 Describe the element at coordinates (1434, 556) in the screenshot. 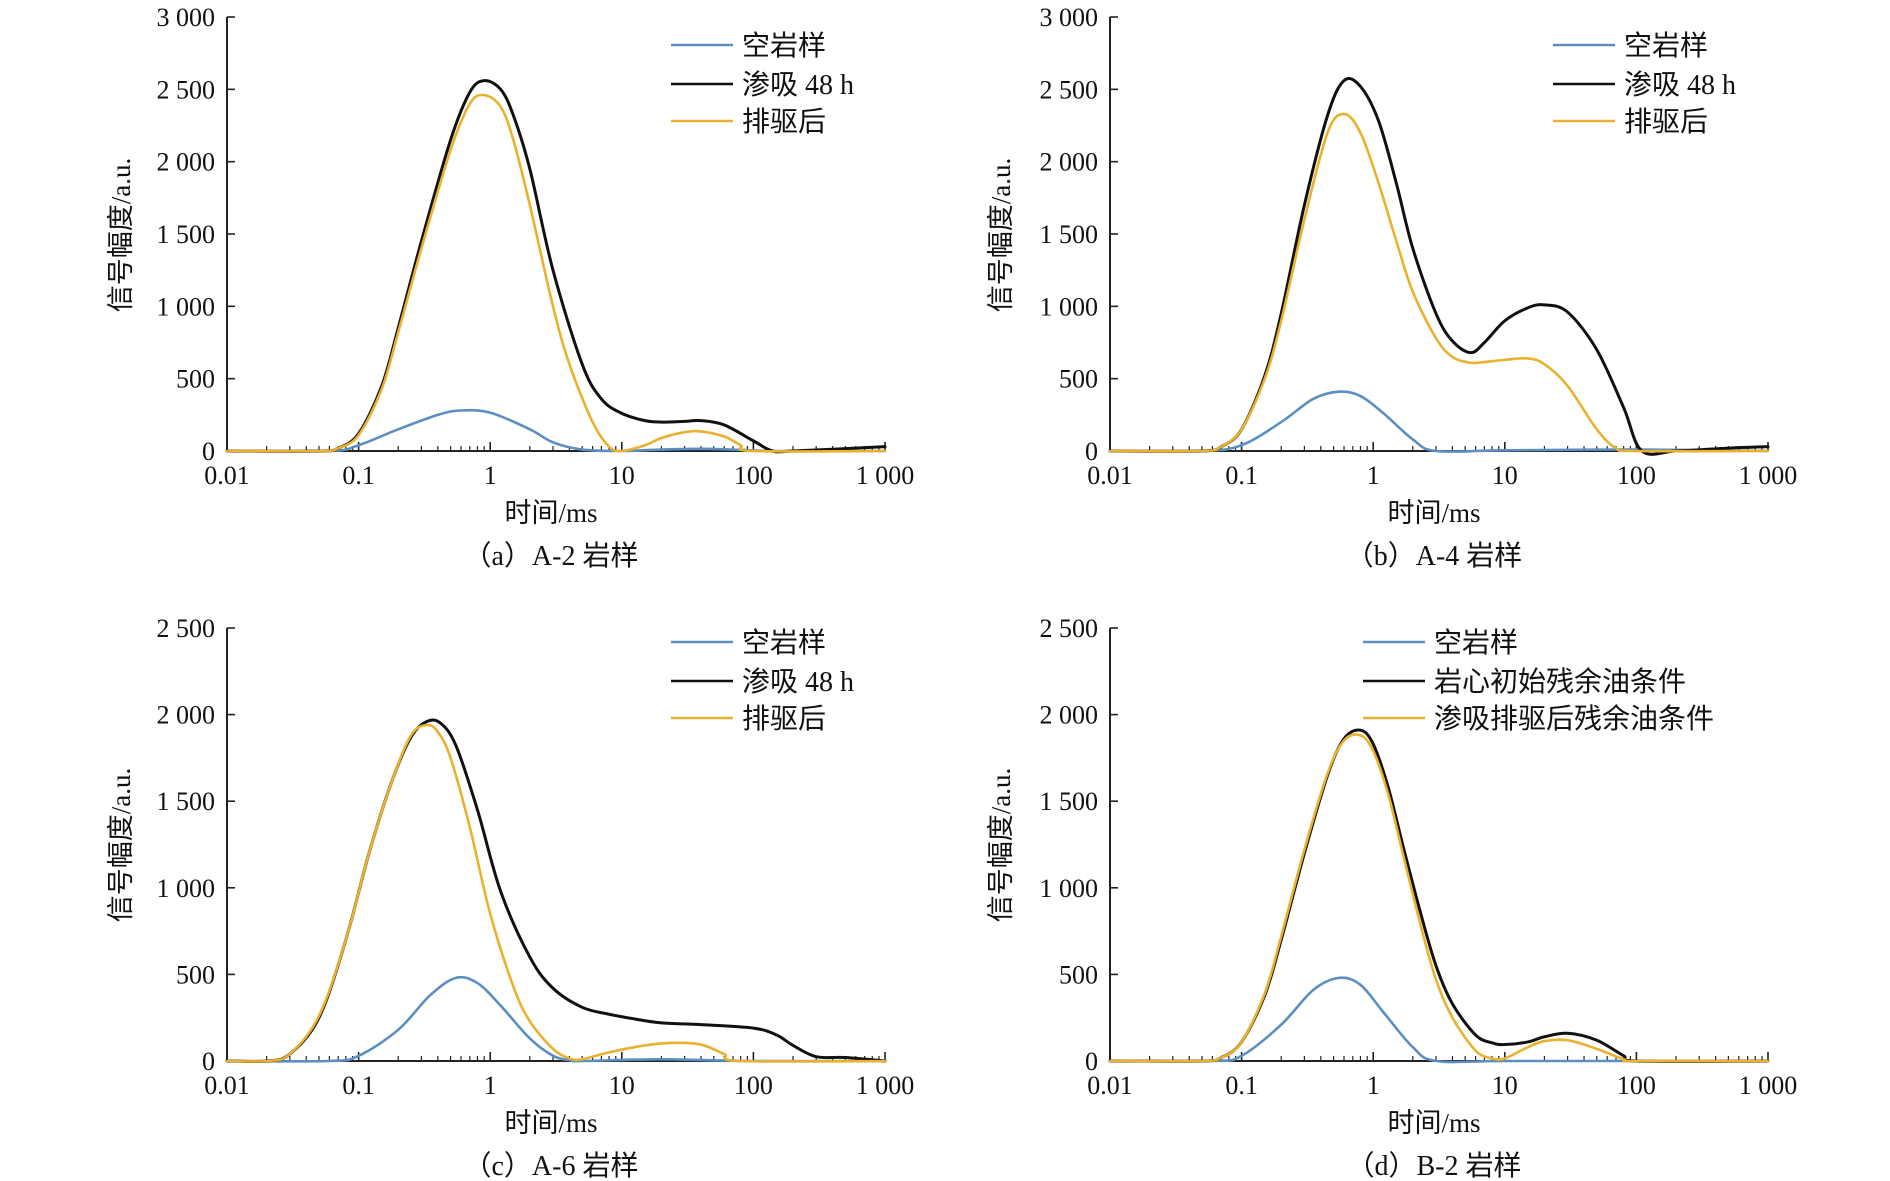

I see `panel-caption: （b）A-4 岩样` at that location.